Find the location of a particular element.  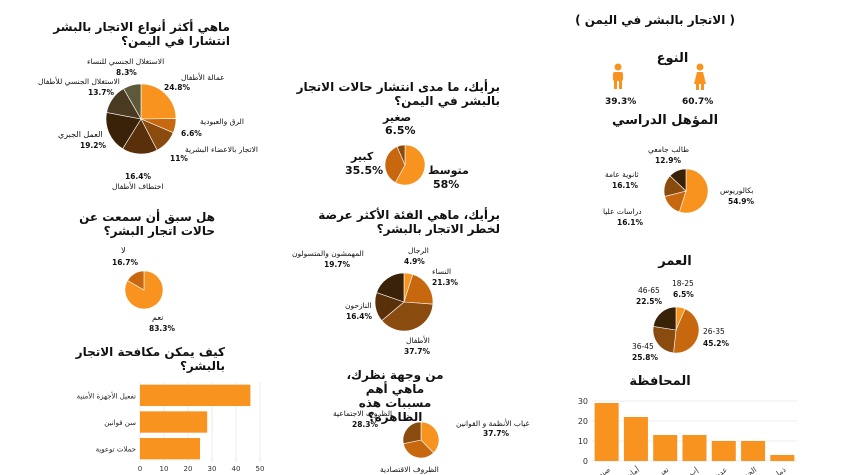

heard-title: هل سبق أن سمعت عن حالات اتجار البشر؟ is located at coordinates (147, 224).